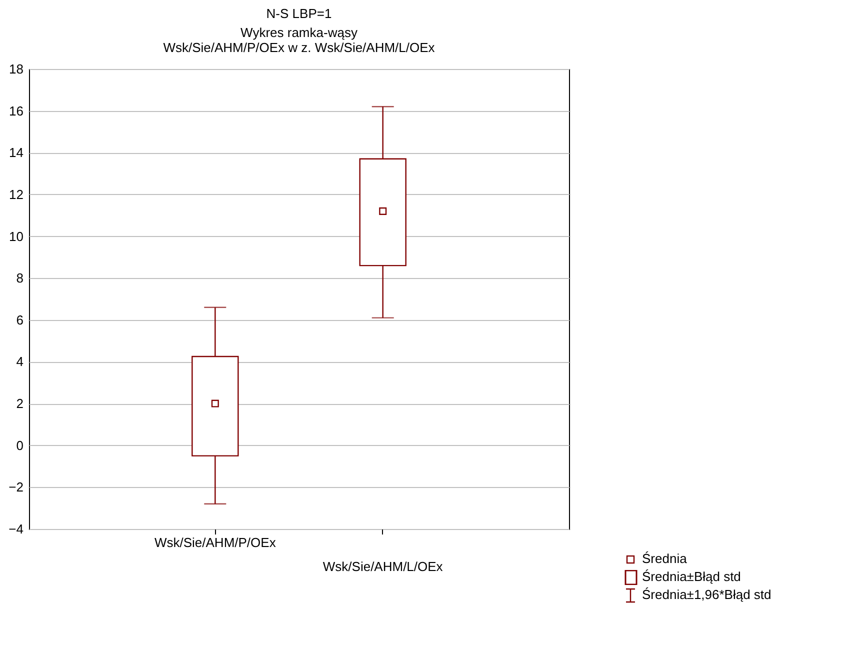  What do you see at coordinates (16, 69) in the screenshot?
I see `y-tick-label: 18` at bounding box center [16, 69].